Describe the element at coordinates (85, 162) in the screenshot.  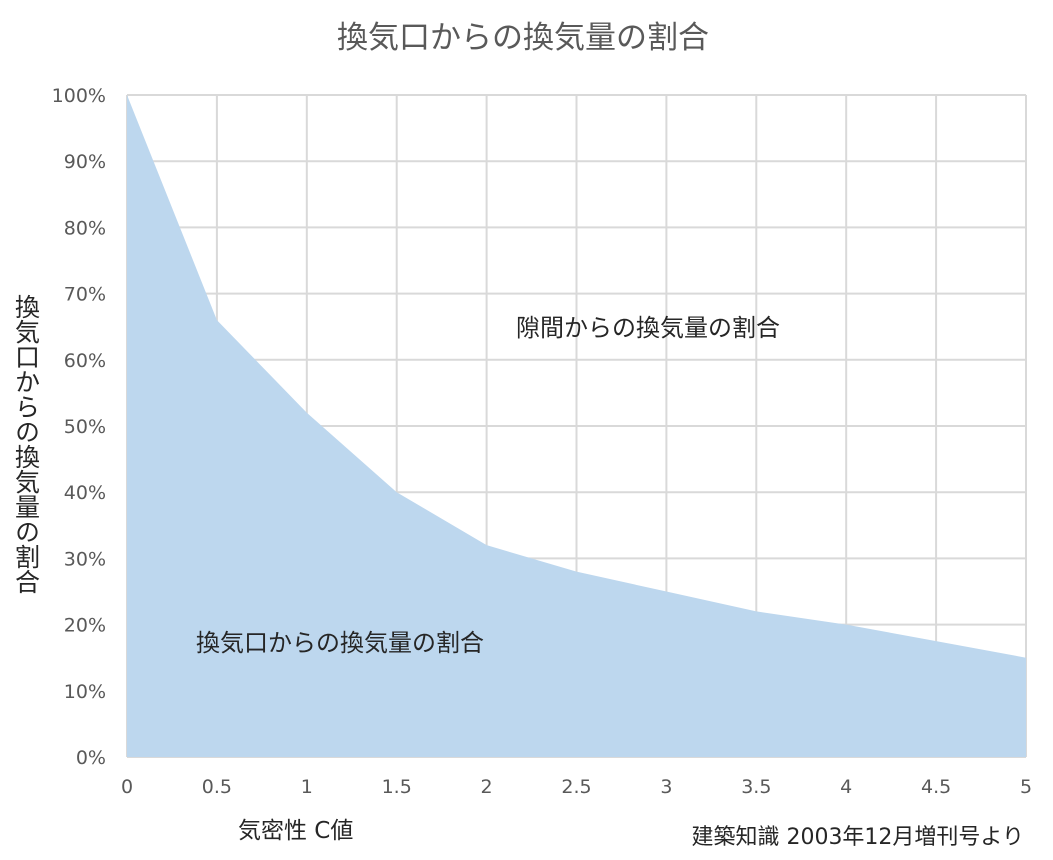
I see `y-axis-tick-label: 90%` at that location.